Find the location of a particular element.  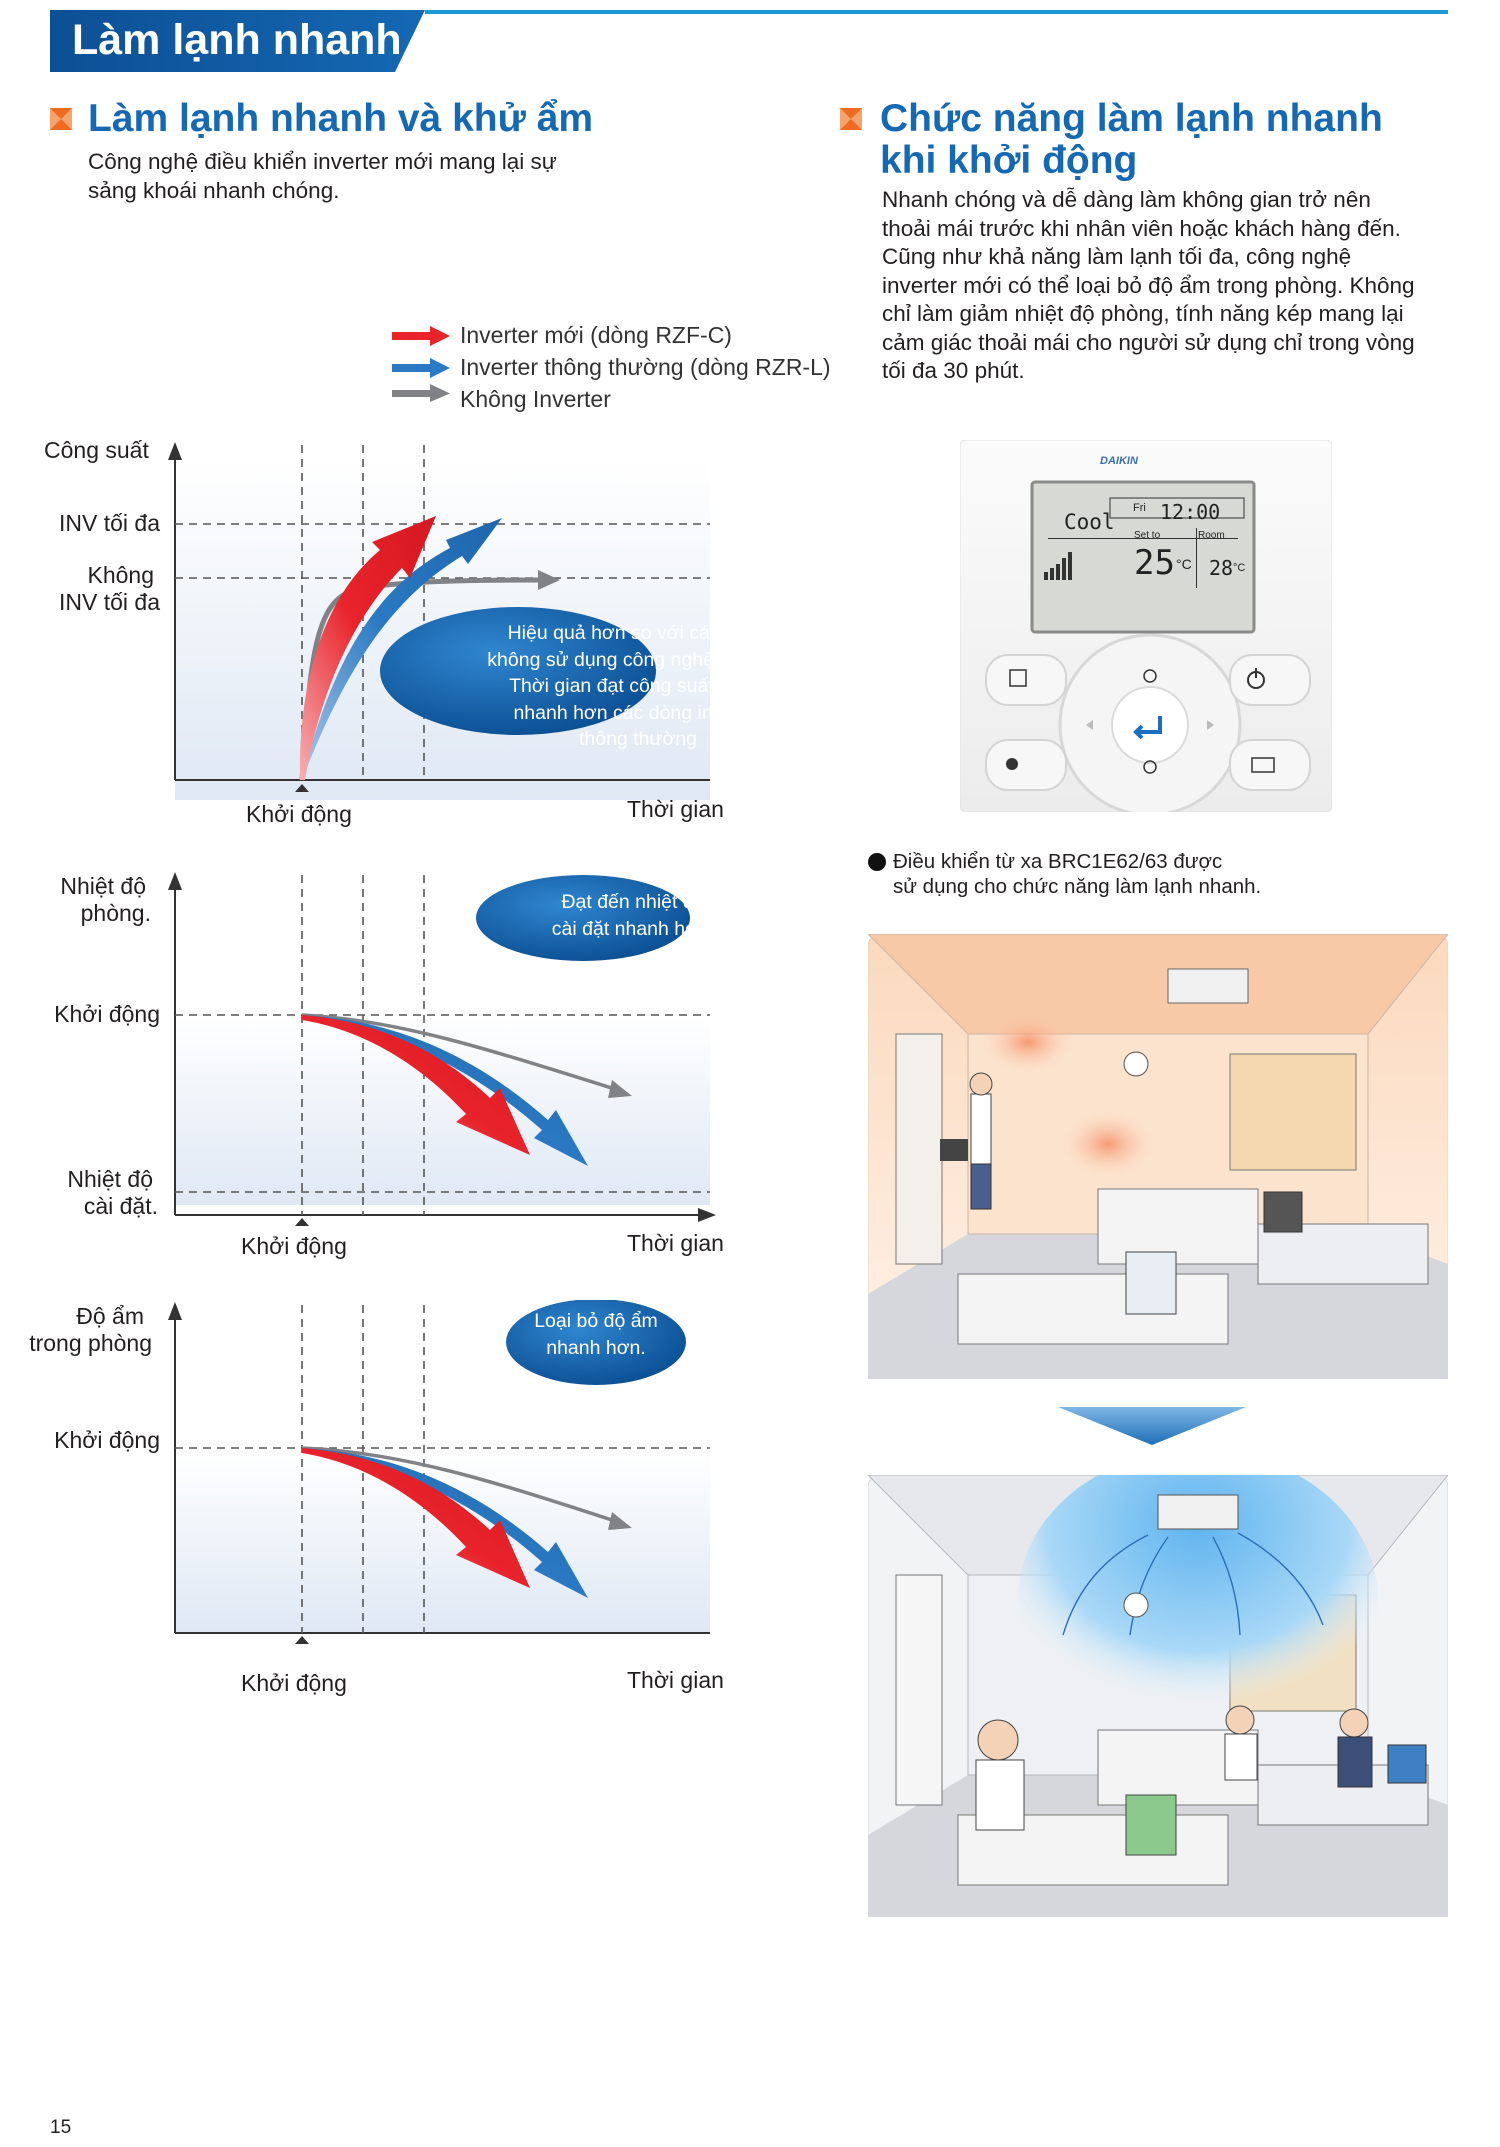

fan-icon is located at coordinates (1012, 764).